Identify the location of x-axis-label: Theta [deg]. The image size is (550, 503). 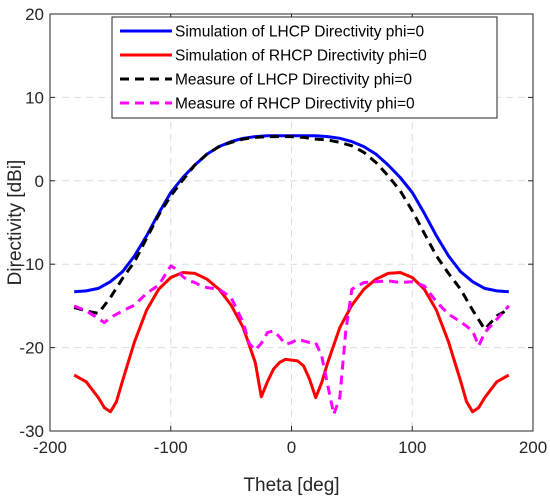
(291, 485).